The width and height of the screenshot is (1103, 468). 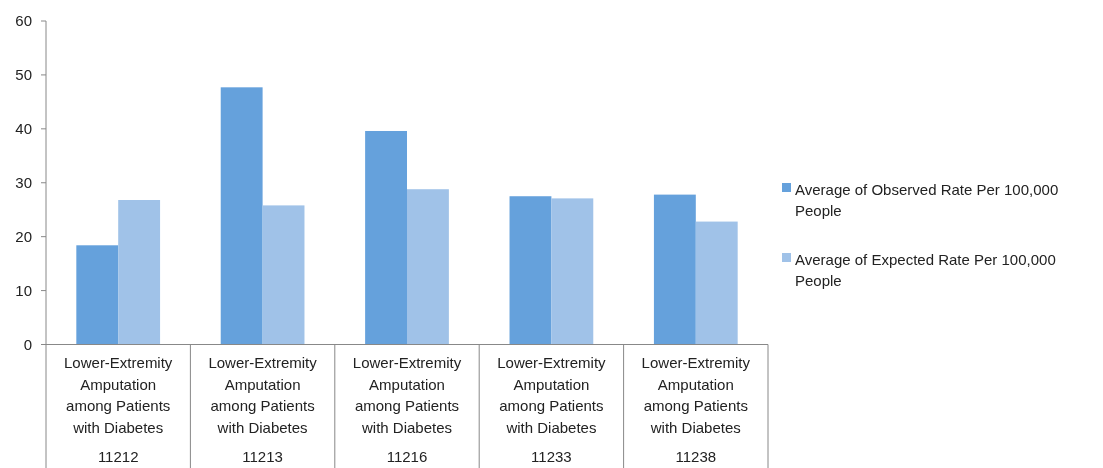 I want to click on x-tick-label: 11233, so click(x=551, y=456).